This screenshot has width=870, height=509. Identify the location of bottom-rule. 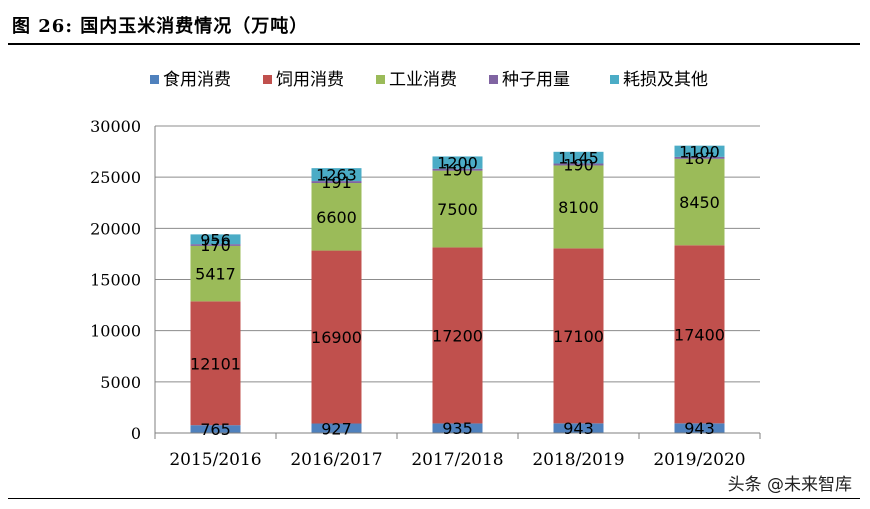
(434, 498).